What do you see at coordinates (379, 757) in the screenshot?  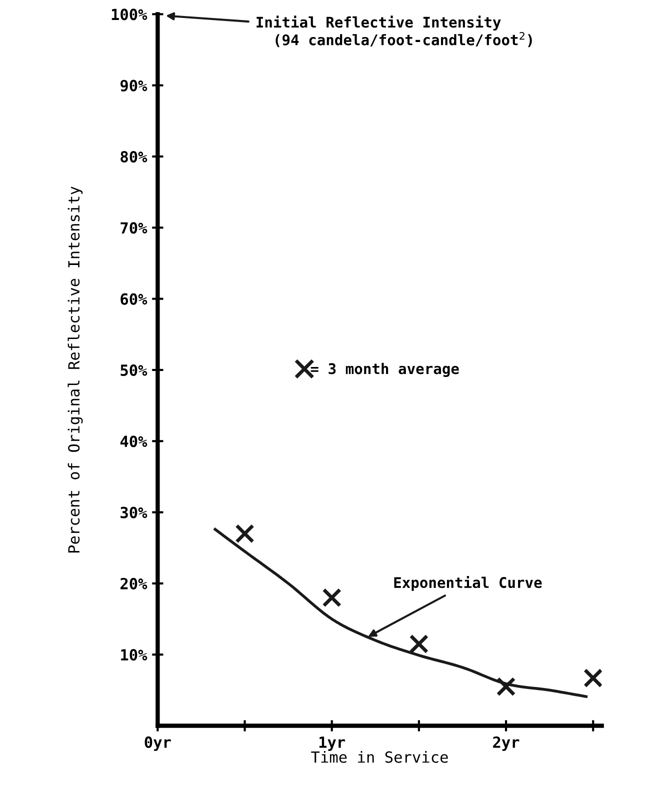 I see `x-axis-title: Time in Service` at bounding box center [379, 757].